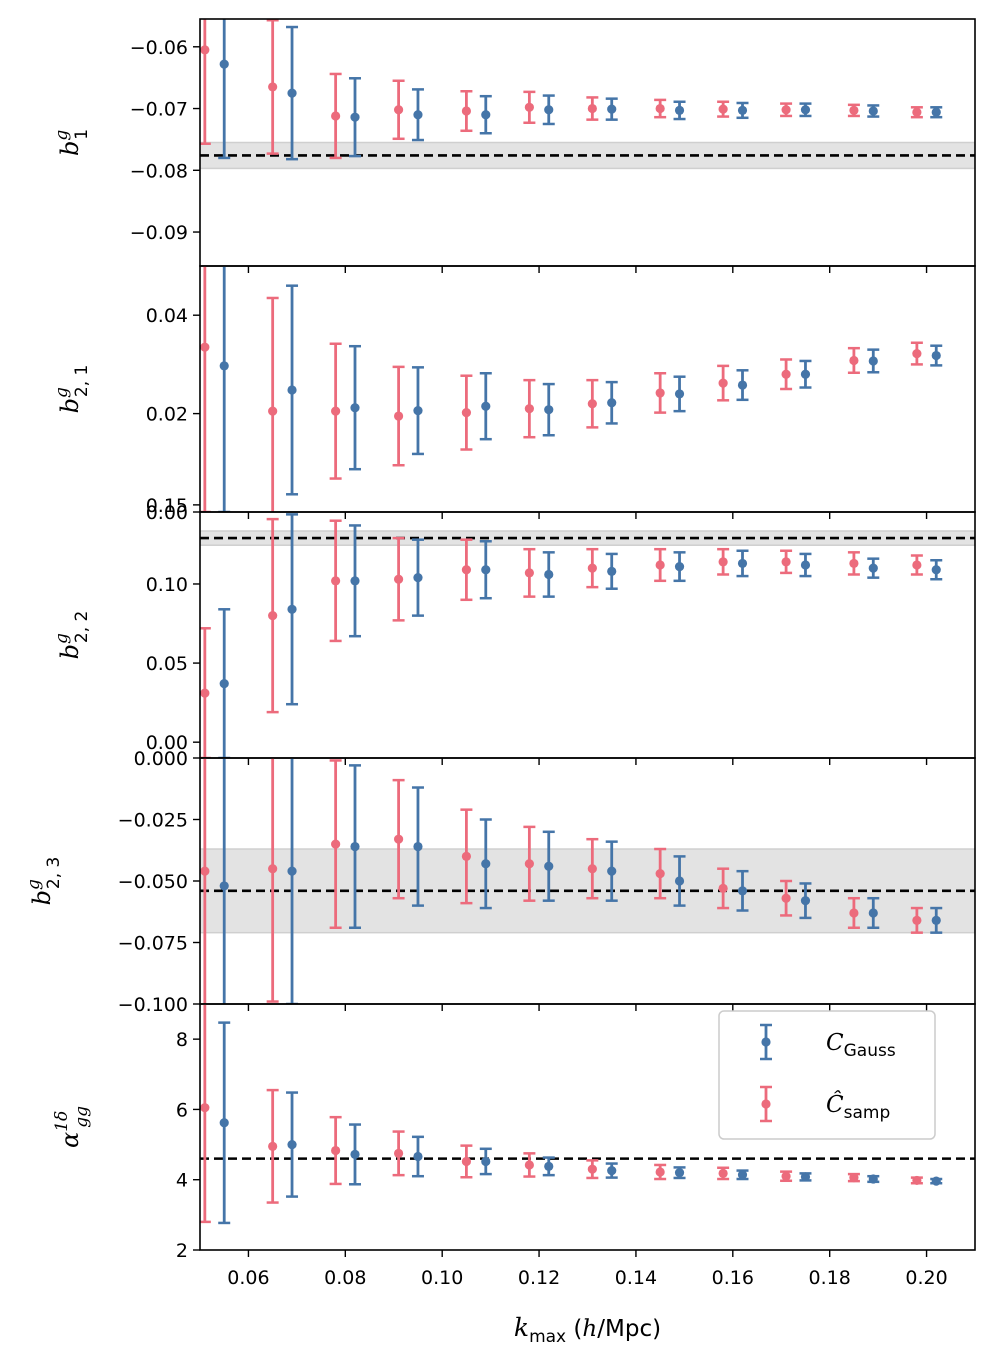 This screenshot has width=995, height=1367. I want to click on xlabel-k: k, so click(521, 1327).